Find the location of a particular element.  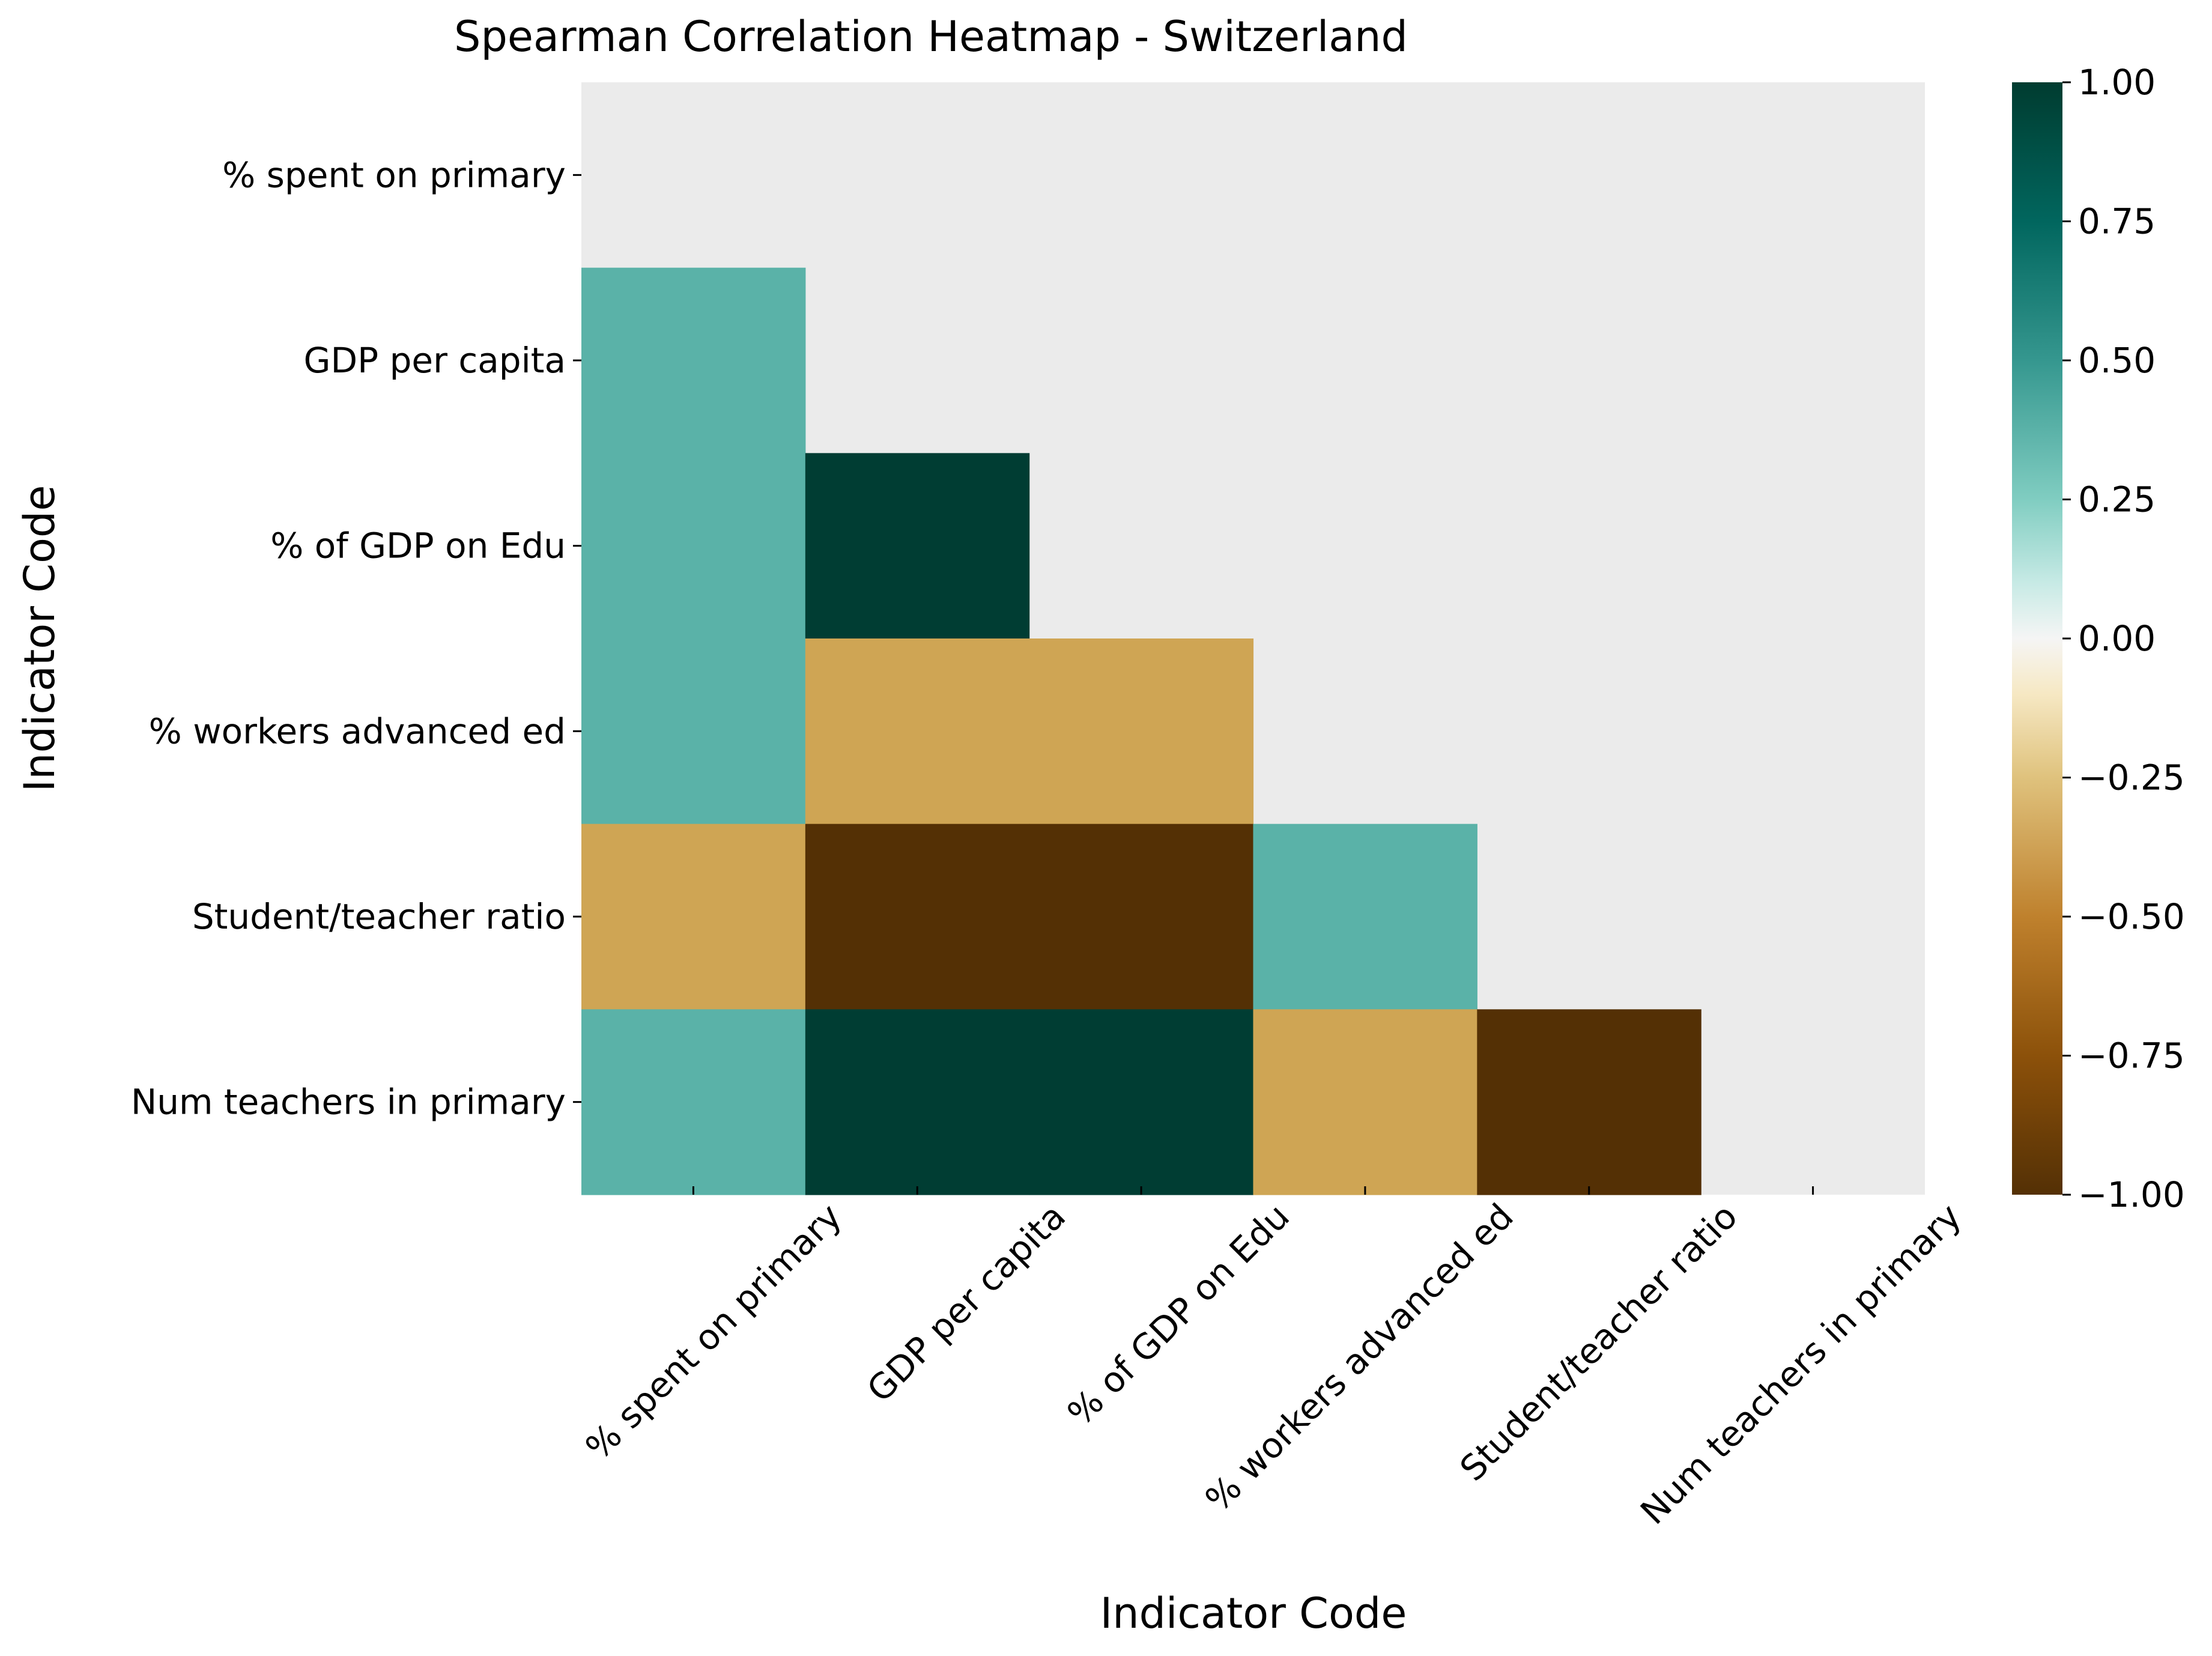

colorbar-tick-label: −0.75 is located at coordinates (2132, 1056).